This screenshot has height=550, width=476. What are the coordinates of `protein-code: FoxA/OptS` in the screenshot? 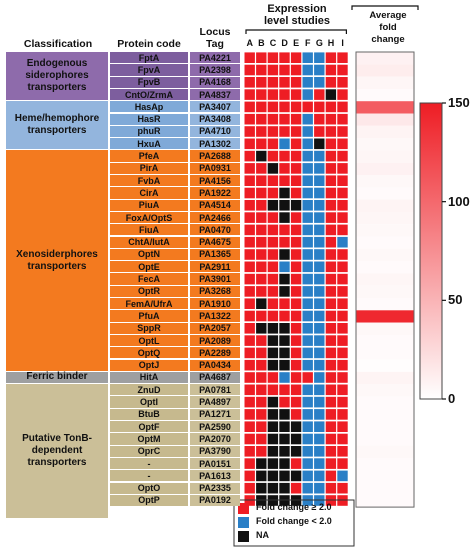 It's located at (149, 217).